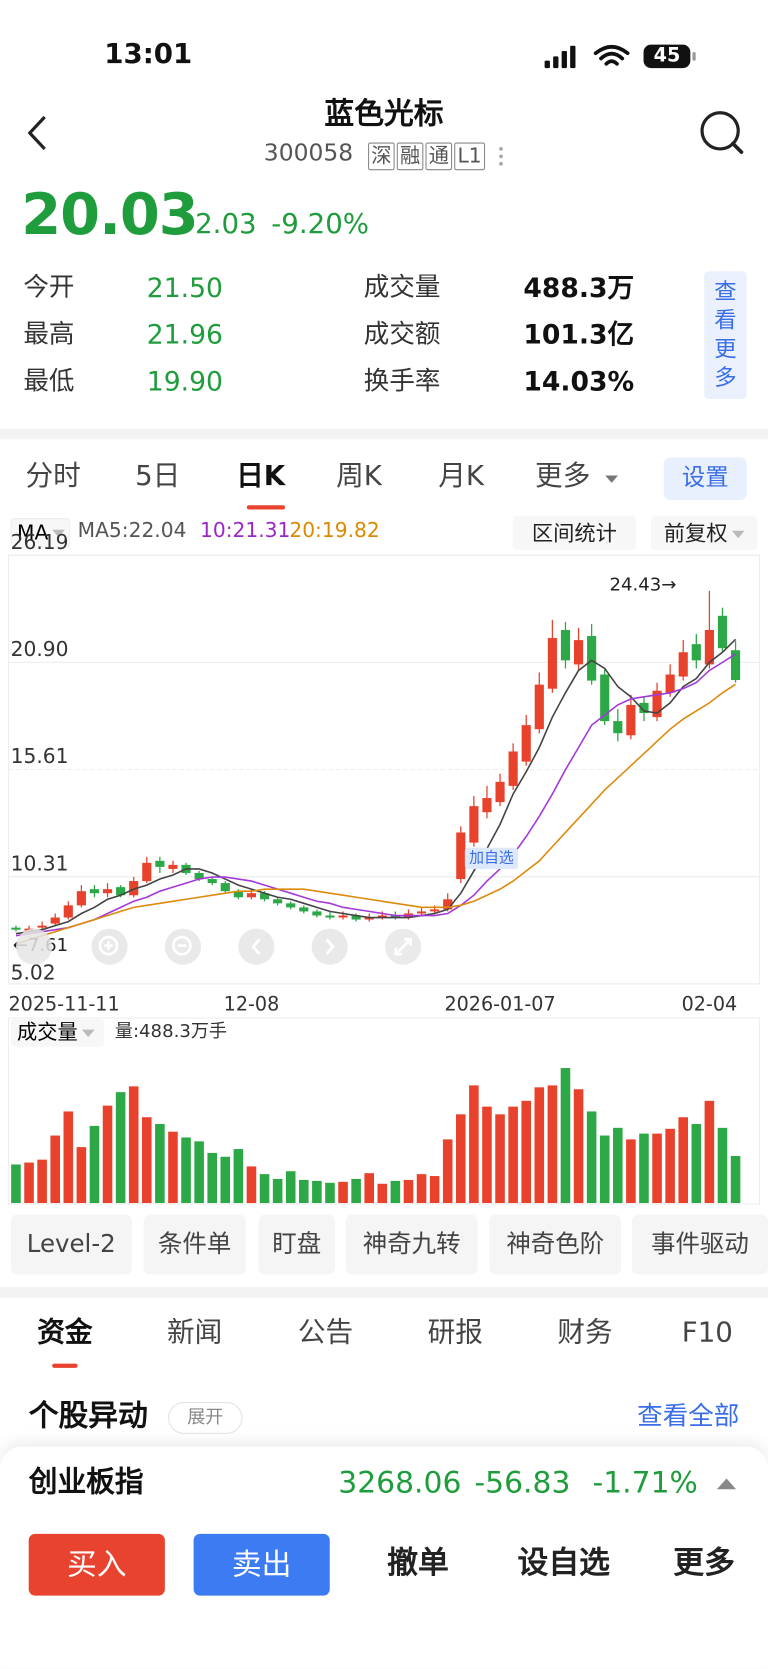 The width and height of the screenshot is (768, 1669). Describe the element at coordinates (461, 476) in the screenshot. I see `period-tab: 月K` at that location.